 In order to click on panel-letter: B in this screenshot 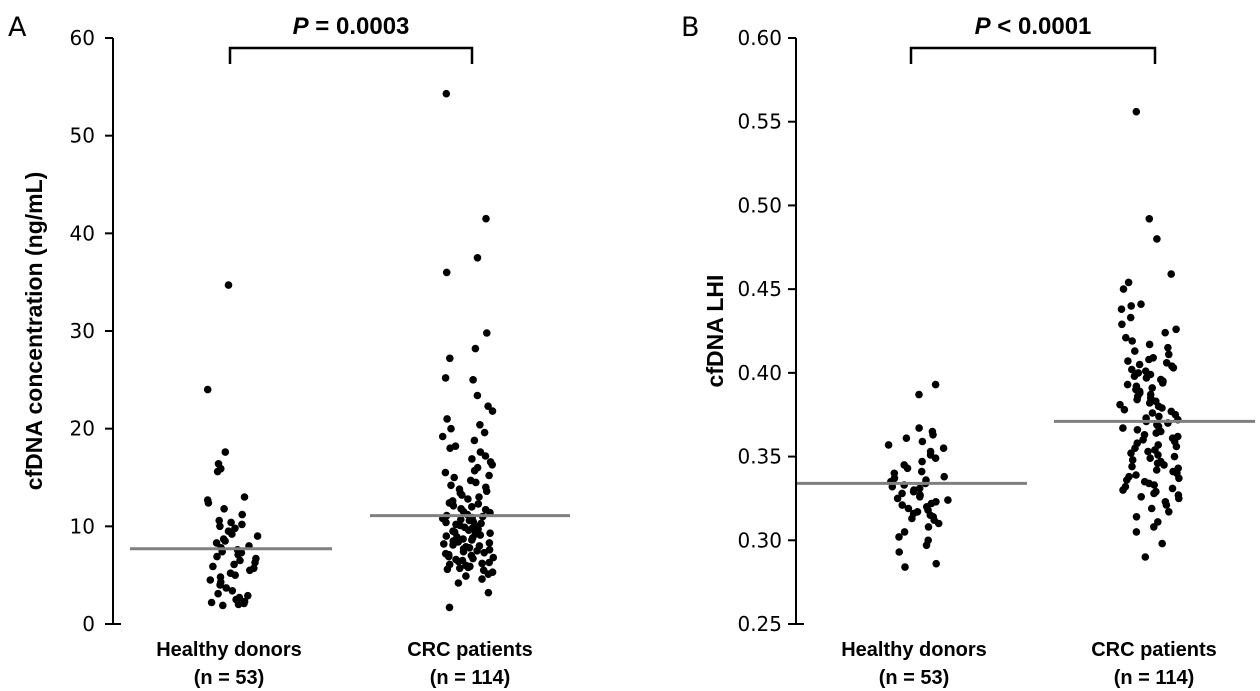, I will do `click(690, 27)`.